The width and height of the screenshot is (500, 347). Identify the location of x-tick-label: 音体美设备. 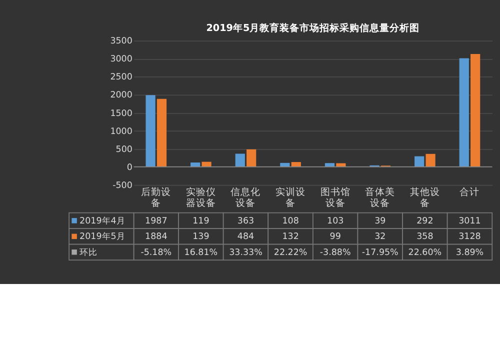
(380, 198).